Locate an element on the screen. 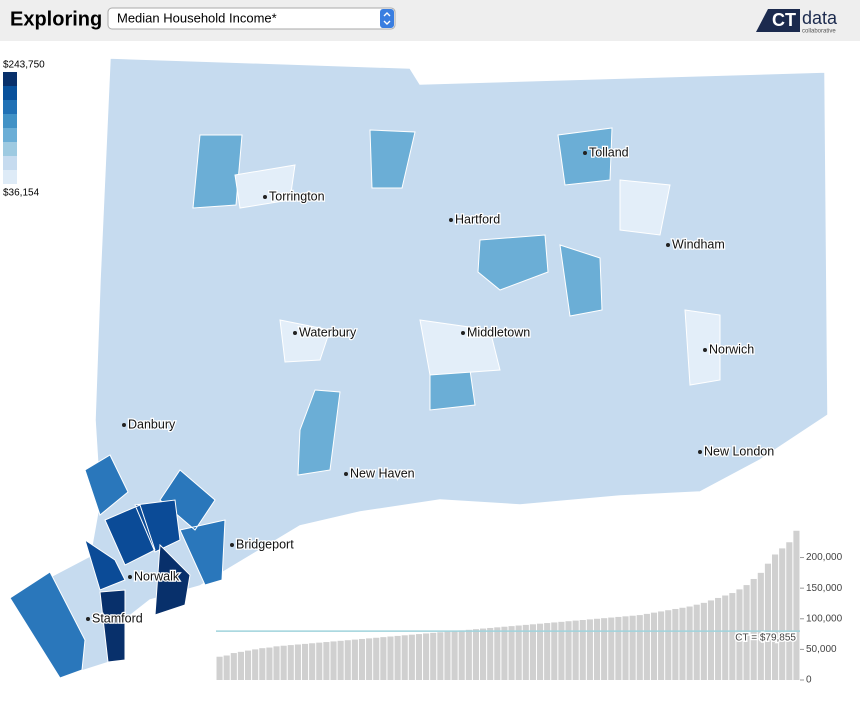  y-tick-label: 150,000 is located at coordinates (824, 588).